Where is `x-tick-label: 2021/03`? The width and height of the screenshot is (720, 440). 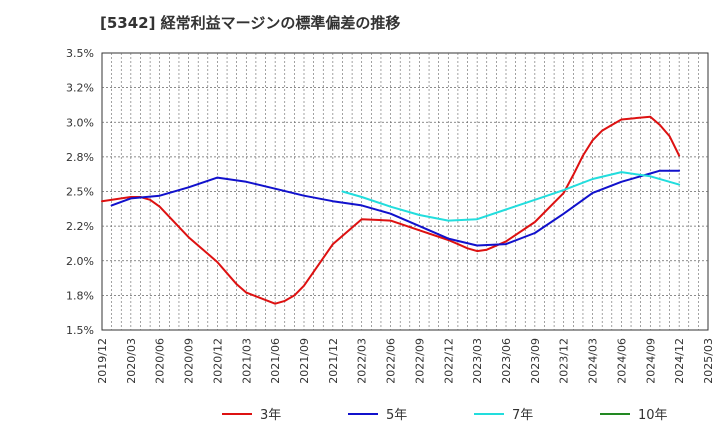 x-tick-label: 2021/03 is located at coordinates (246, 361).